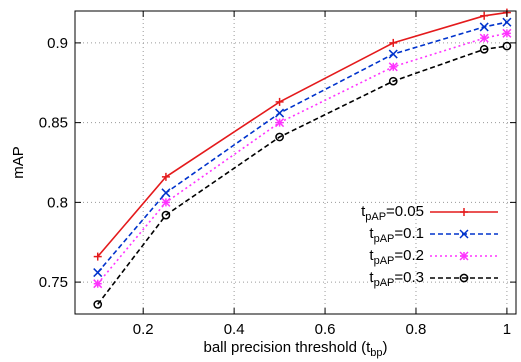  Describe the element at coordinates (18, 162) in the screenshot. I see `y-axis-title: mAP` at that location.